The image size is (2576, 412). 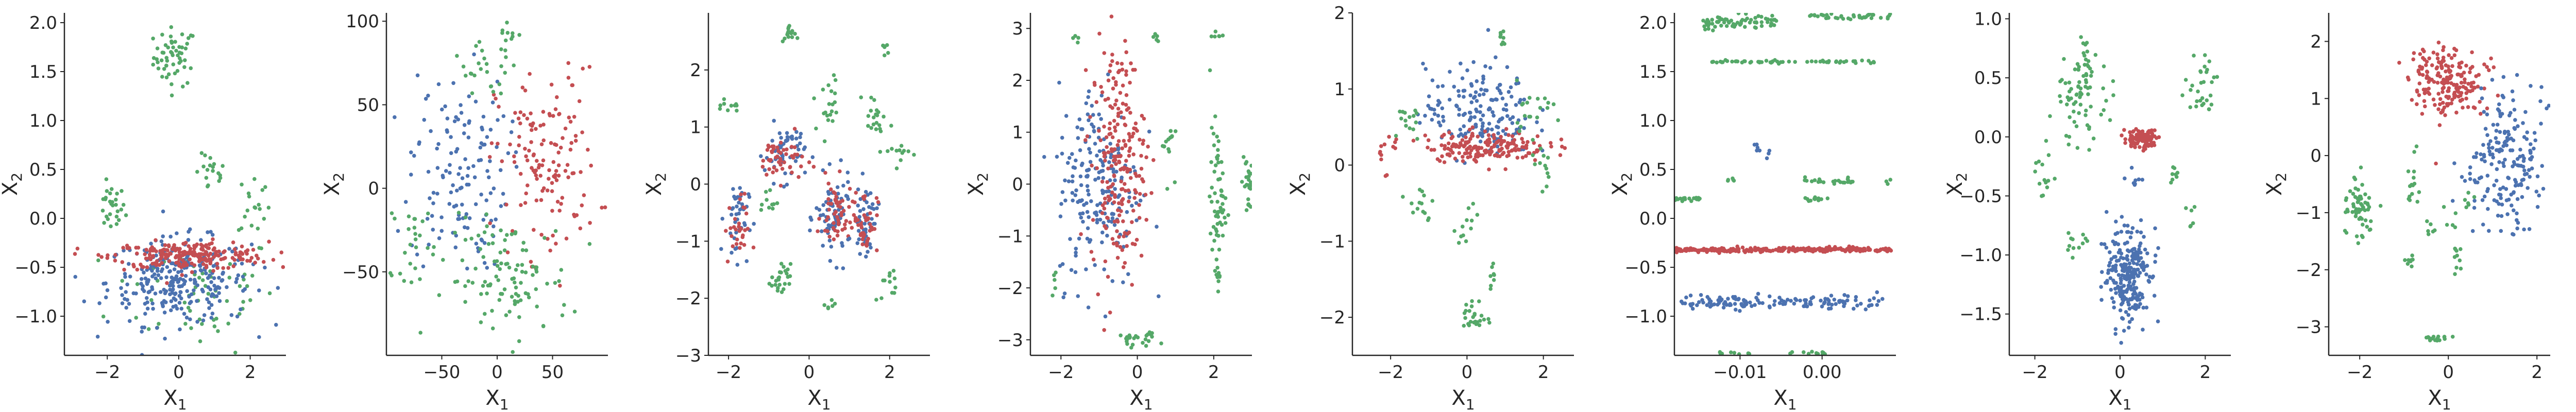 I want to click on y-tick-label: 0.0, so click(x=1653, y=219).